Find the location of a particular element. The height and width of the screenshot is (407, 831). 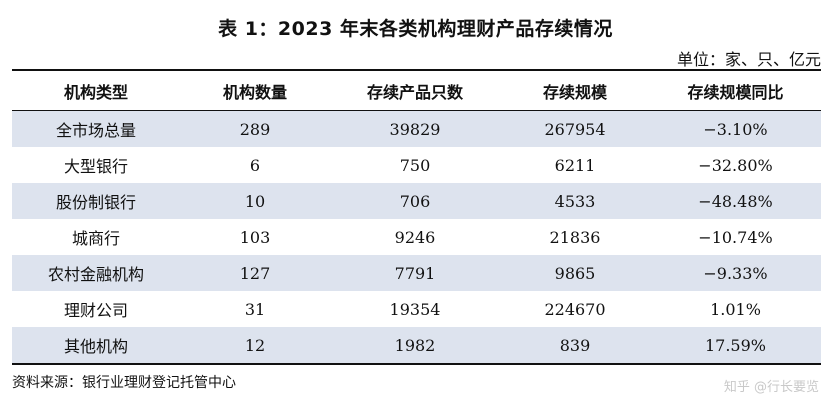

cell-scale-yoy: −3.10% is located at coordinates (735, 129).